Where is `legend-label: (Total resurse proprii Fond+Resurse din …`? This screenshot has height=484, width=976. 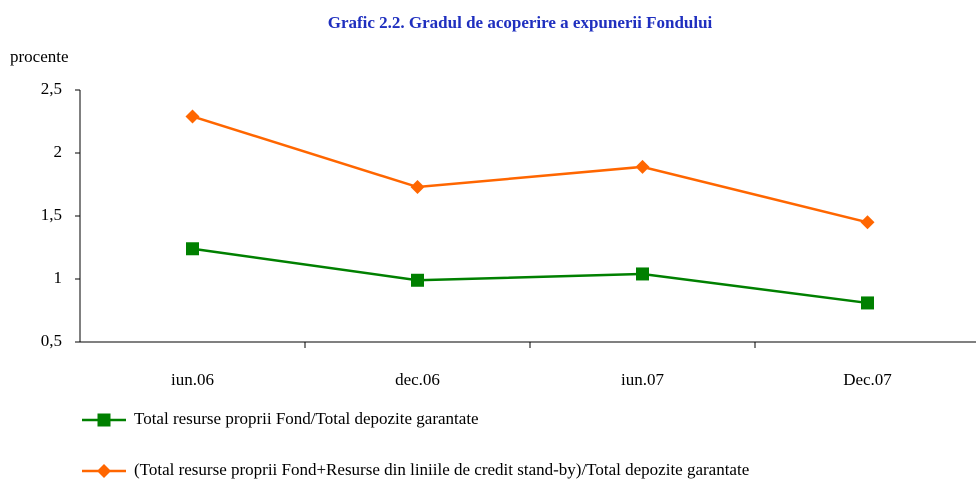 legend-label: (Total resurse proprii Fond+Resurse din … is located at coordinates (441, 469).